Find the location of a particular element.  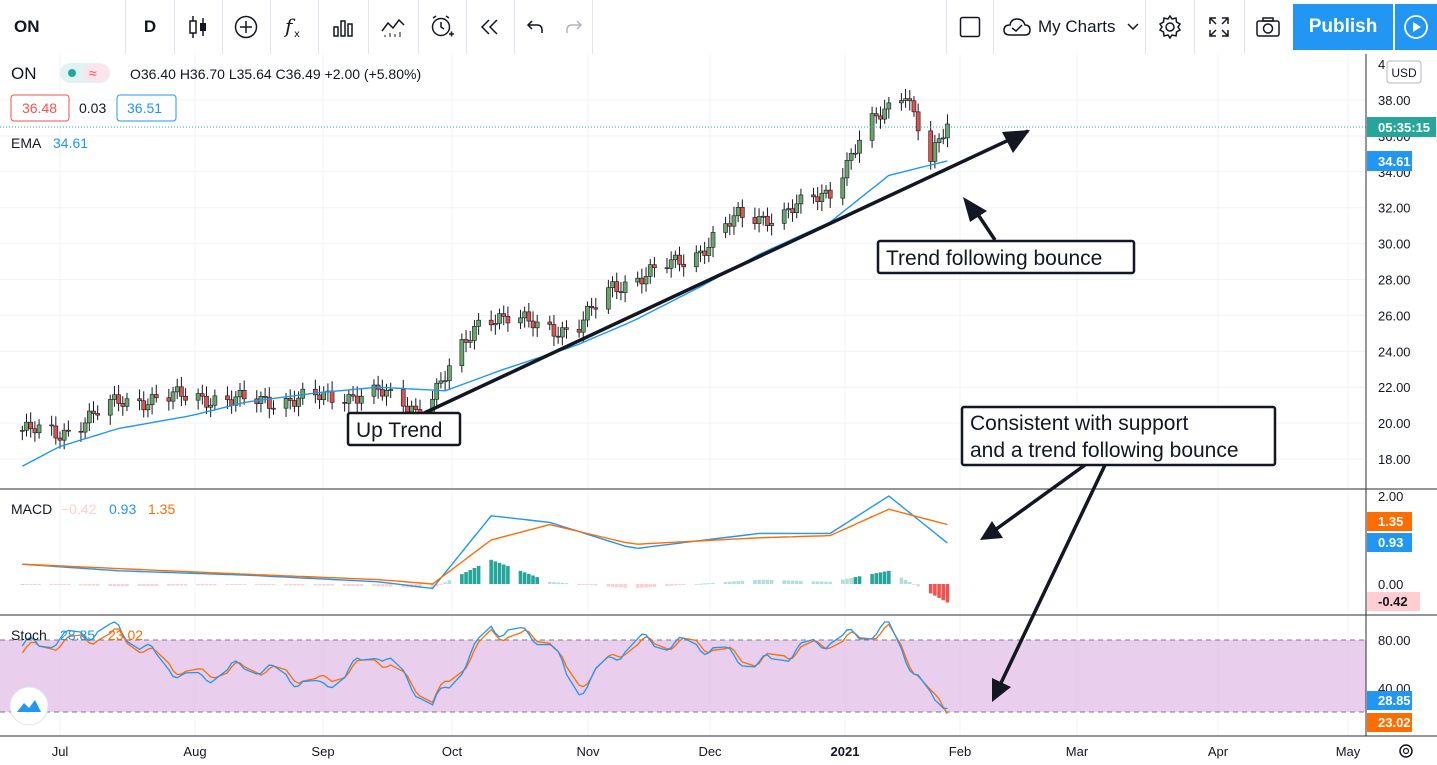

stoch-axis-tick: 80.00 is located at coordinates (1394, 640).